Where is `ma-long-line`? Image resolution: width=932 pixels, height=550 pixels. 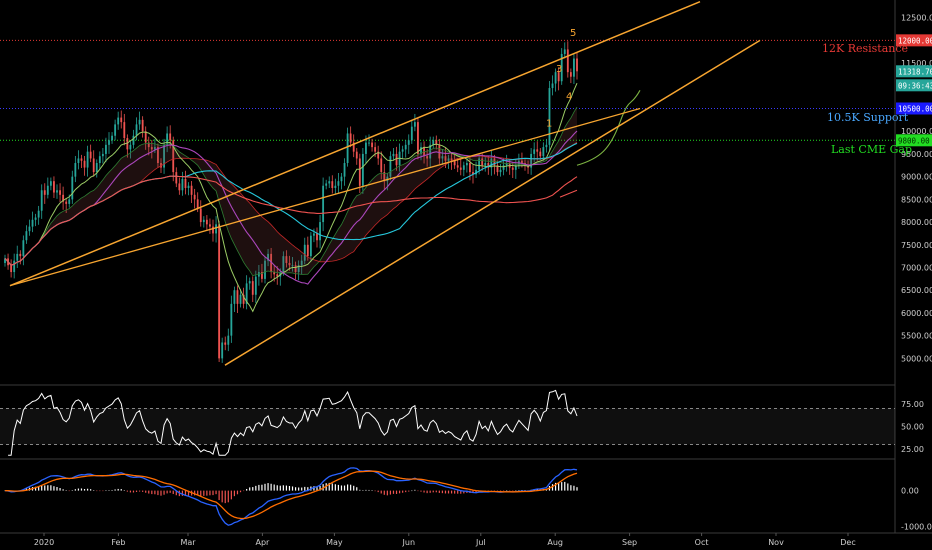 ma-long-line is located at coordinates (291, 220).